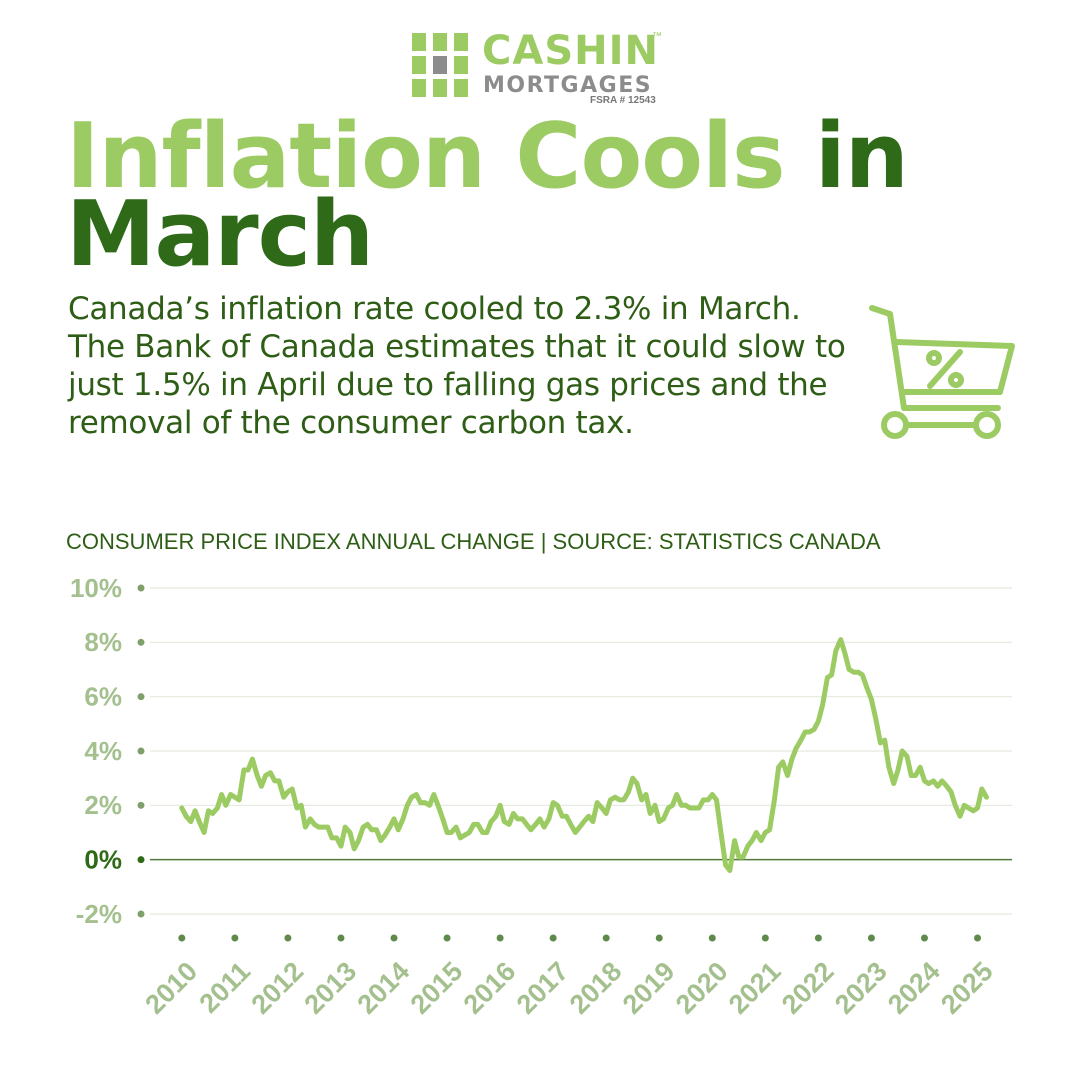  Describe the element at coordinates (657, 36) in the screenshot. I see `logo-tm: ™` at that location.